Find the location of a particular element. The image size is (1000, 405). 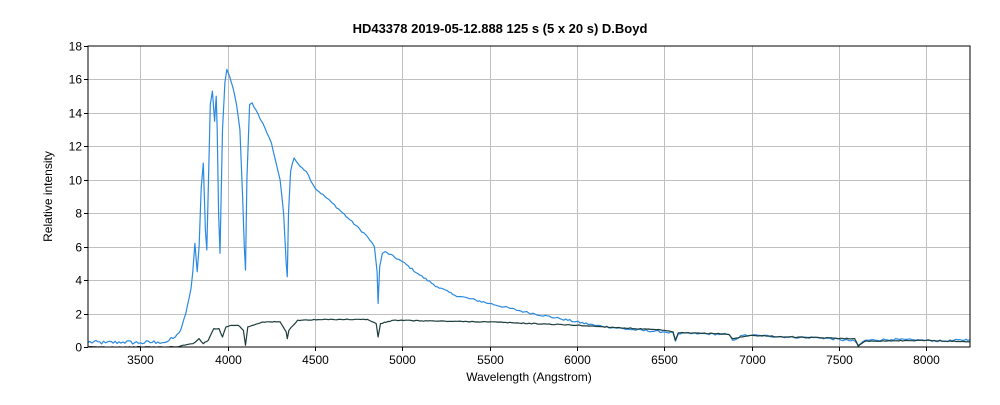

x-tick-label: 5500 is located at coordinates (490, 360).